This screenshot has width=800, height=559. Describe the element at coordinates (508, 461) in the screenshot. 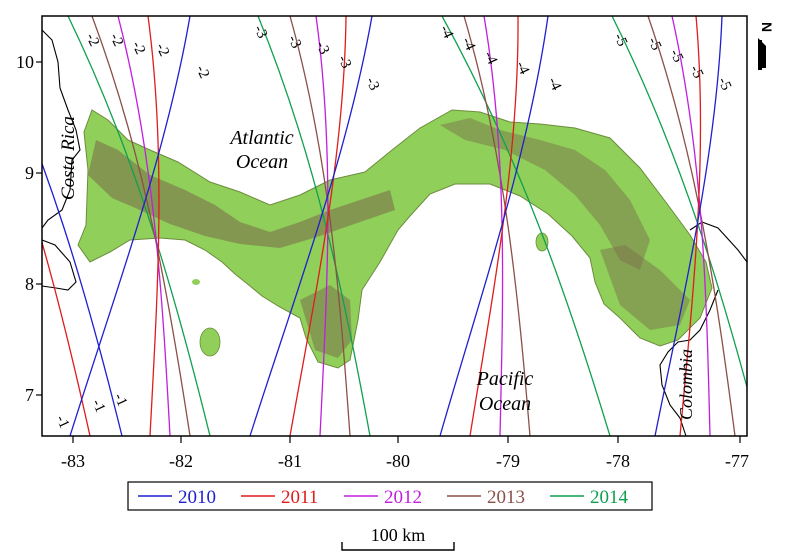

I see `x-tick-label: -79` at that location.